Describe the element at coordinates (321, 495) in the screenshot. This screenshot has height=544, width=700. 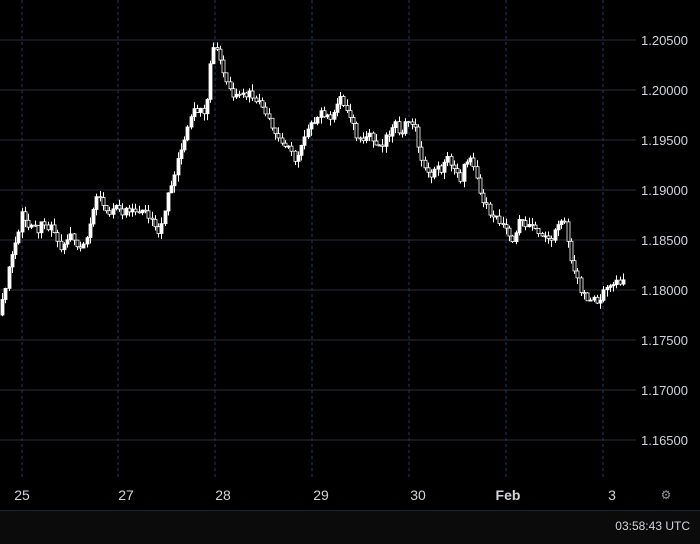
I see `x-tick-label: 29` at that location.